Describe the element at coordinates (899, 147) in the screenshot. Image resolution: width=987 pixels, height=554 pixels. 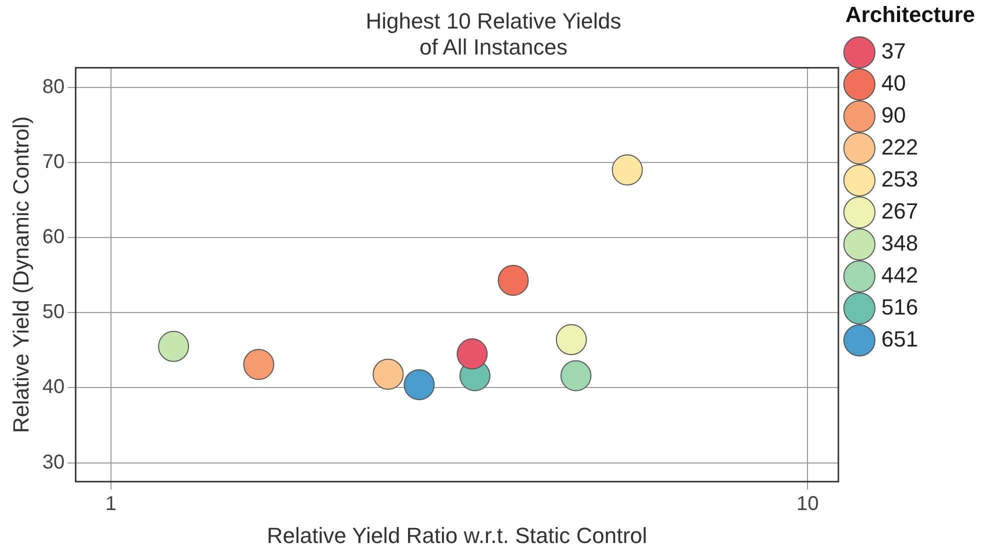
I see `legend-label: 222` at that location.